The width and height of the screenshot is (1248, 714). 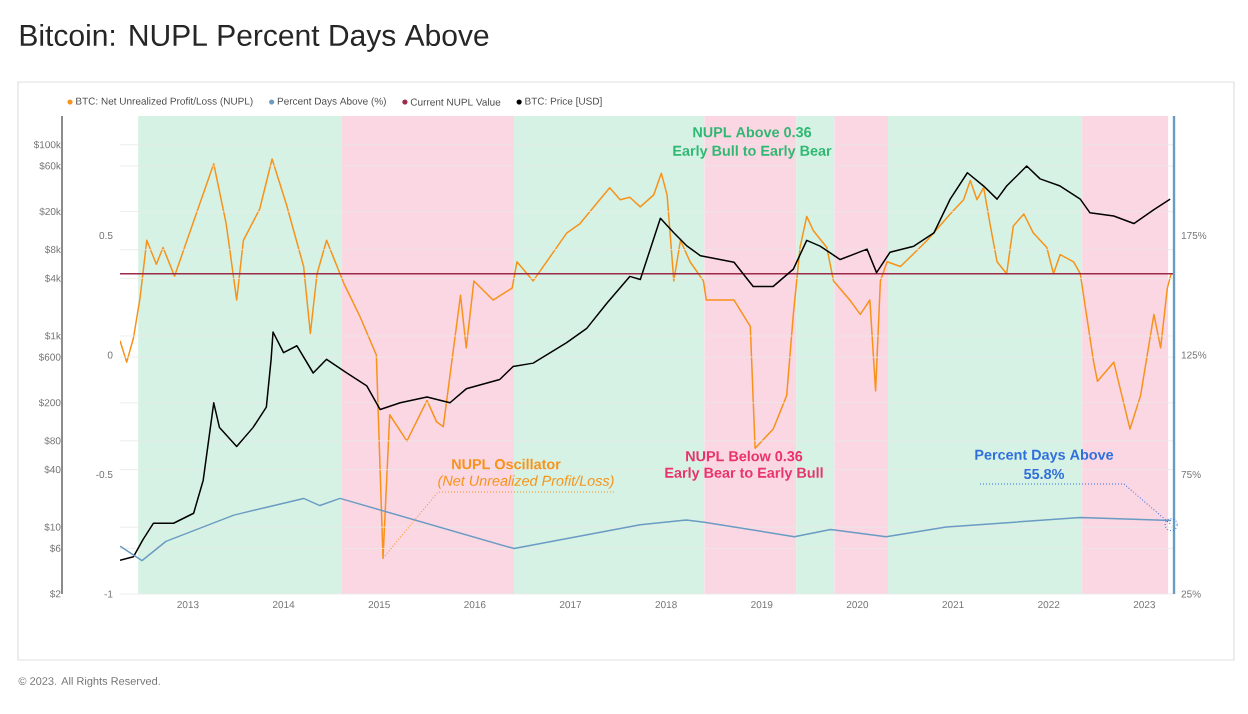 I want to click on chart-title: Bitcoin: NUPL Percent Days Above, so click(x=254, y=38).